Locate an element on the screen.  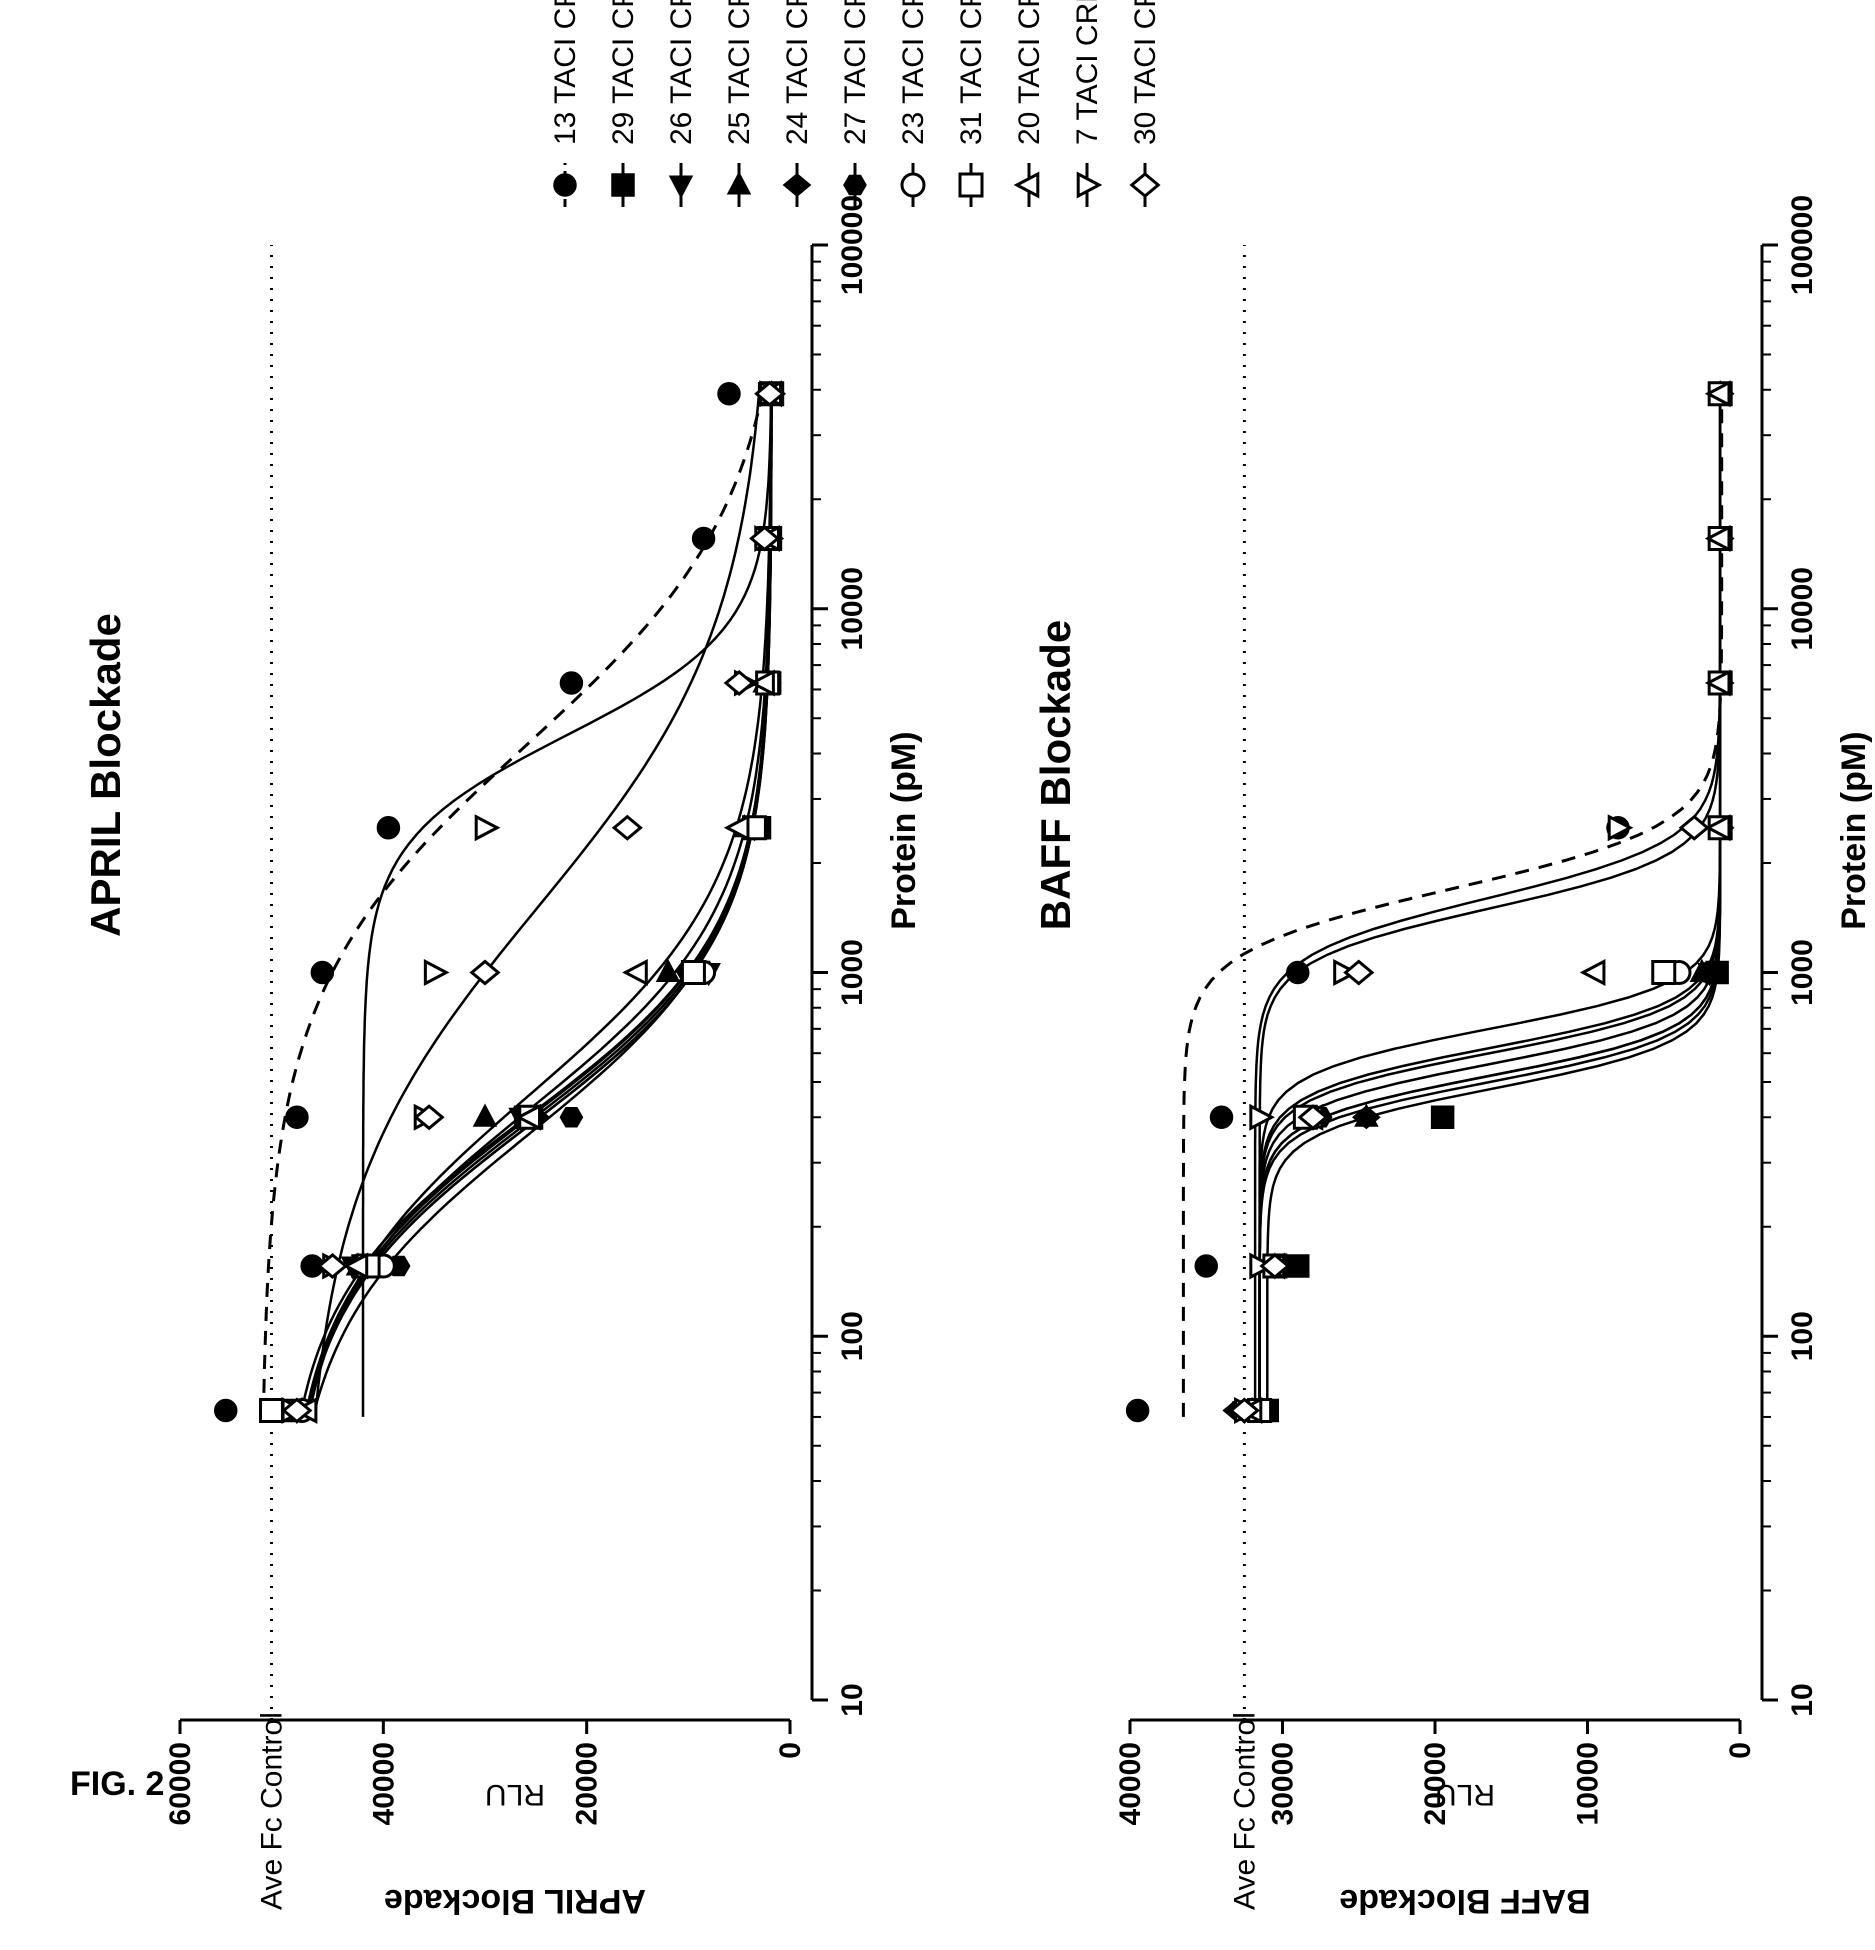
baff-fit-curve-30-taci-crd2-fc is located at coordinates (1490, 903).